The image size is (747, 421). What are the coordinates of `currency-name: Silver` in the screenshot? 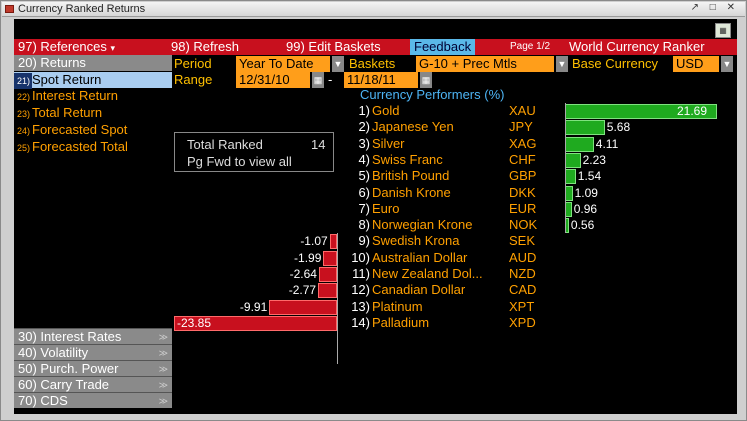 It's located at (388, 143).